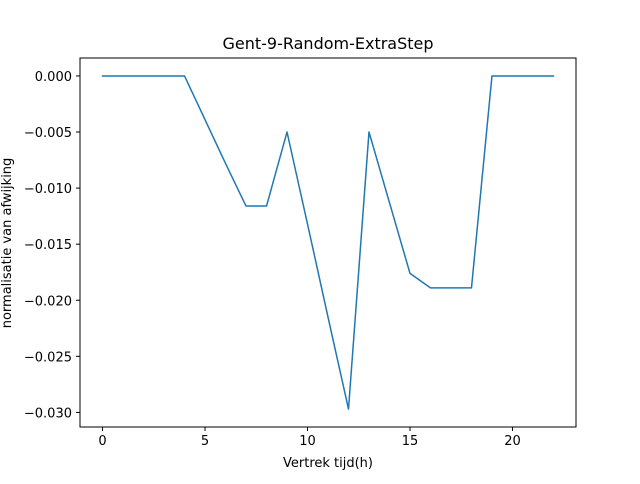 This screenshot has width=640, height=484. Describe the element at coordinates (48, 301) in the screenshot. I see `y-tick-label: −0.020` at that location.